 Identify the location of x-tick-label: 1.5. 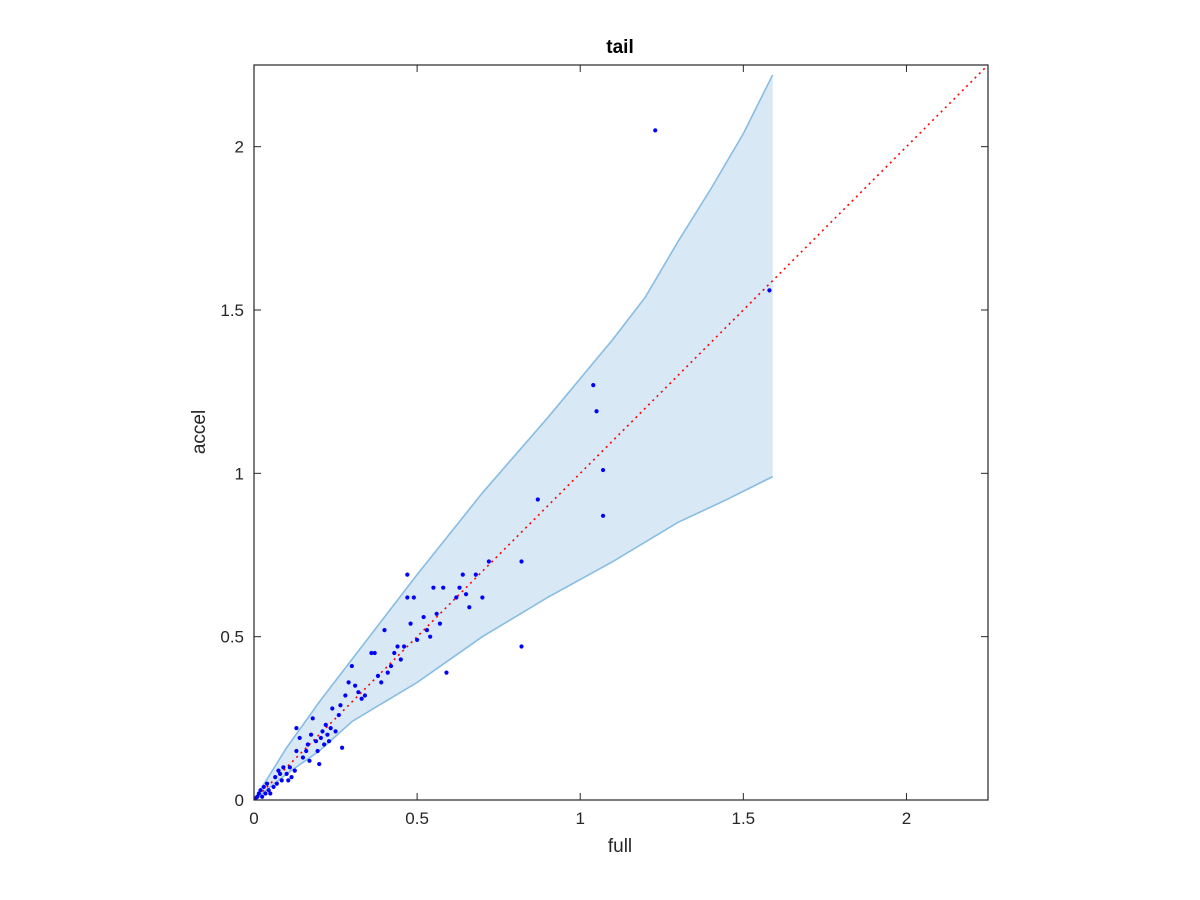
(744, 818).